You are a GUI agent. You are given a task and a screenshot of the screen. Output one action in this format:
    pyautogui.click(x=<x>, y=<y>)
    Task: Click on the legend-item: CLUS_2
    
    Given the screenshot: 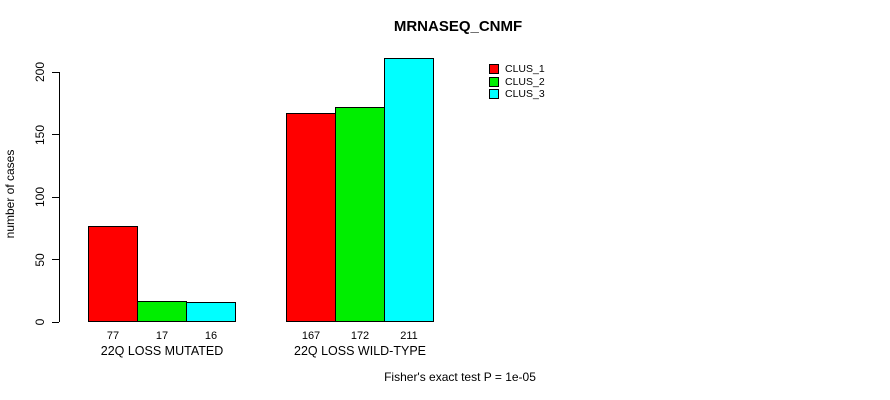 What is the action you would take?
    pyautogui.click(x=517, y=82)
    